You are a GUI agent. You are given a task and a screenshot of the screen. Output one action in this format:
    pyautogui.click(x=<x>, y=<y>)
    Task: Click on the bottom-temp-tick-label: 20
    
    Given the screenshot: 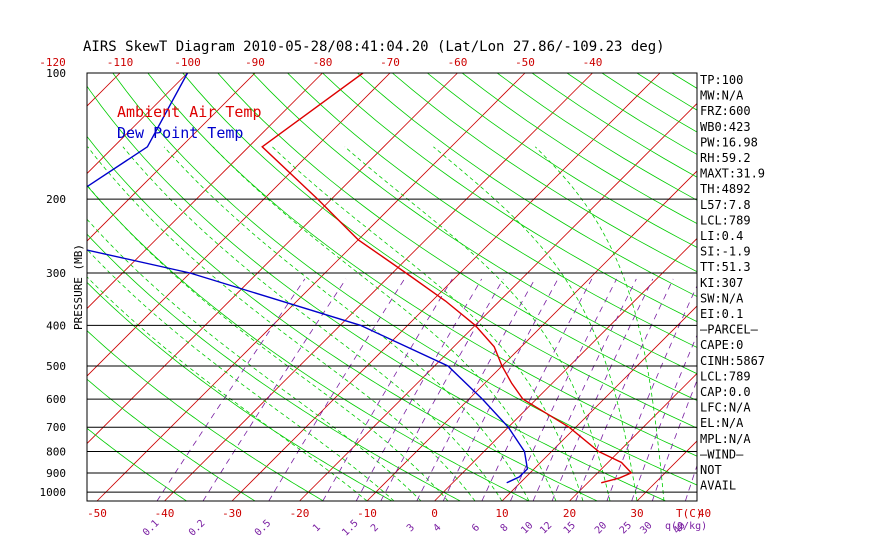 What is the action you would take?
    pyautogui.click(x=569, y=513)
    